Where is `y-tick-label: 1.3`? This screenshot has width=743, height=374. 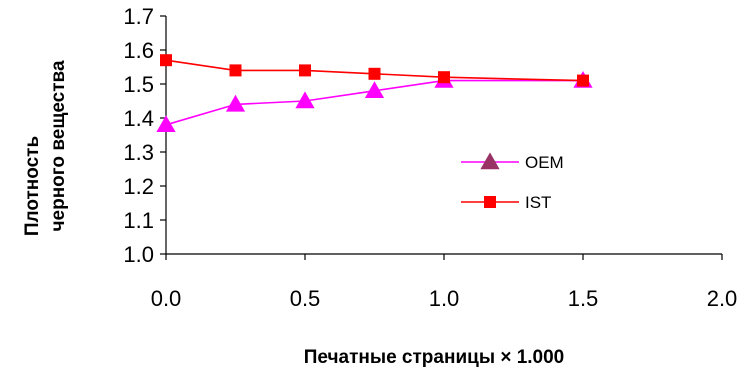
y-tick-label: 1.3 is located at coordinates (138, 152).